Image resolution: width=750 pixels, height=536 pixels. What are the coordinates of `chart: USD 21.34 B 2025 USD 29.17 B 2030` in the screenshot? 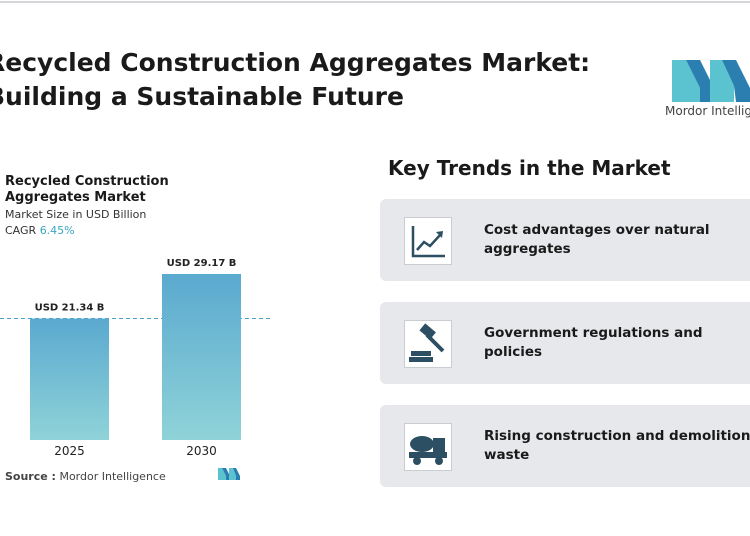 It's located at (136, 356).